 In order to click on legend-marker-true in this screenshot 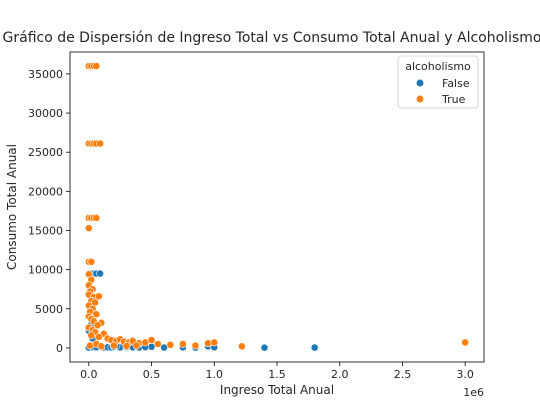, I will do `click(420, 99)`.